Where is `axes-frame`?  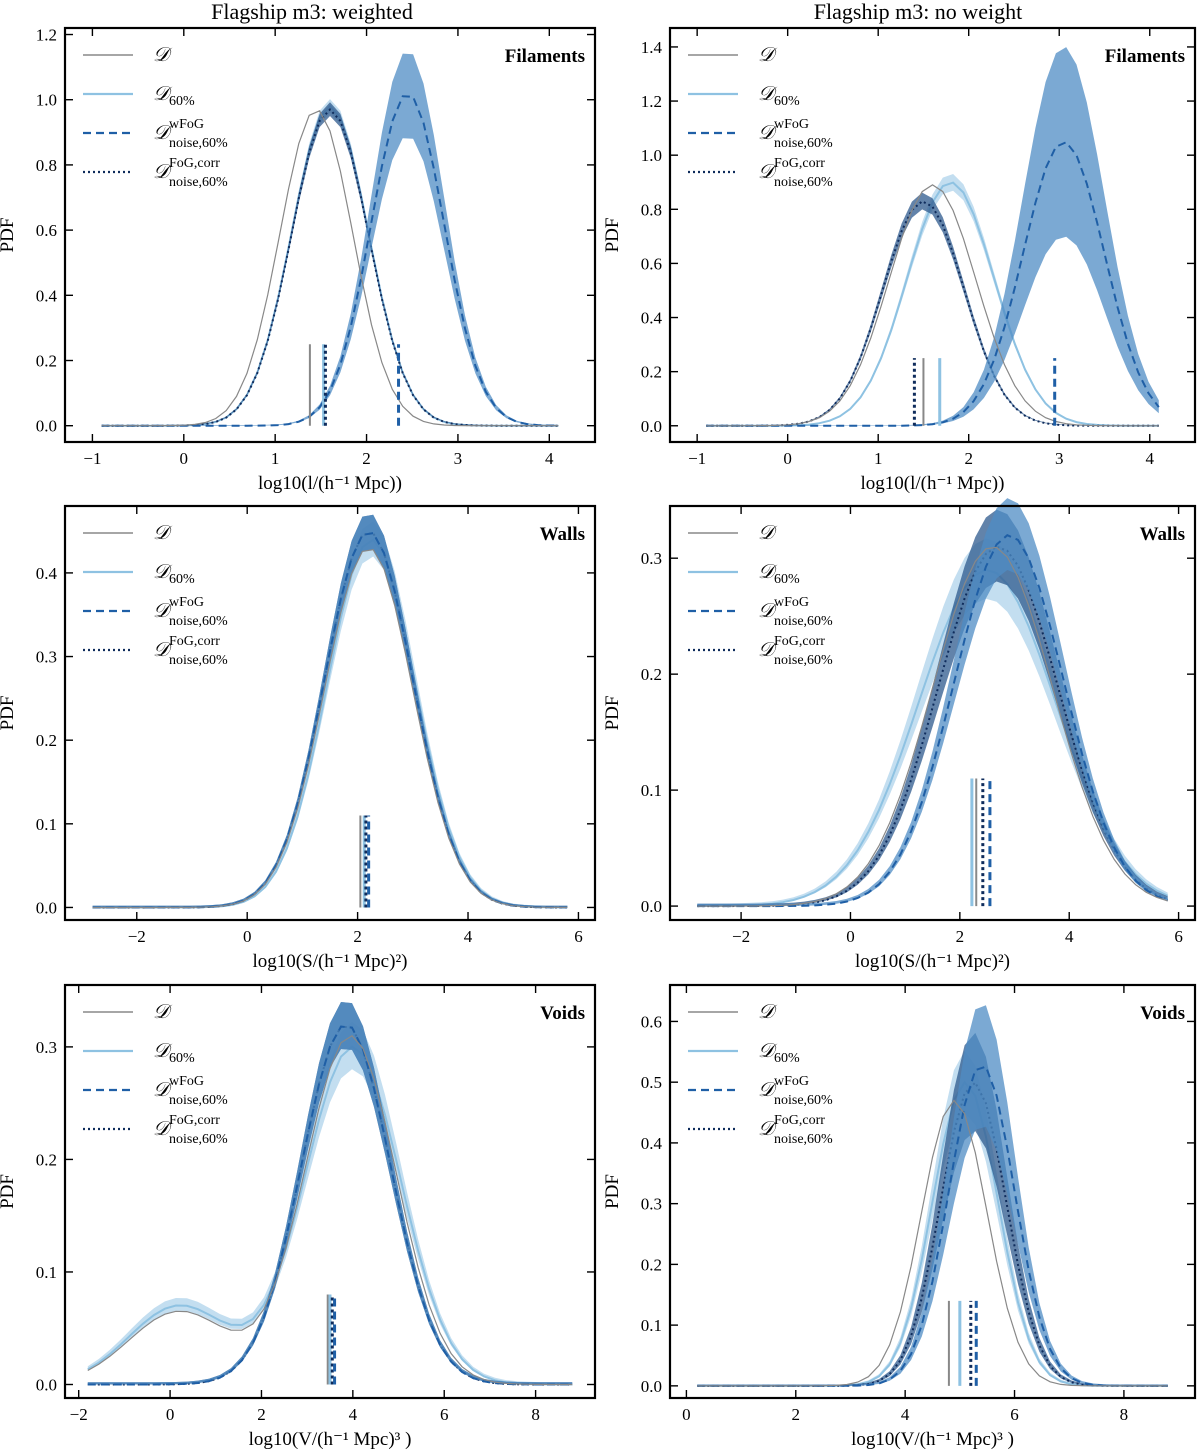 axes-frame is located at coordinates (932, 713).